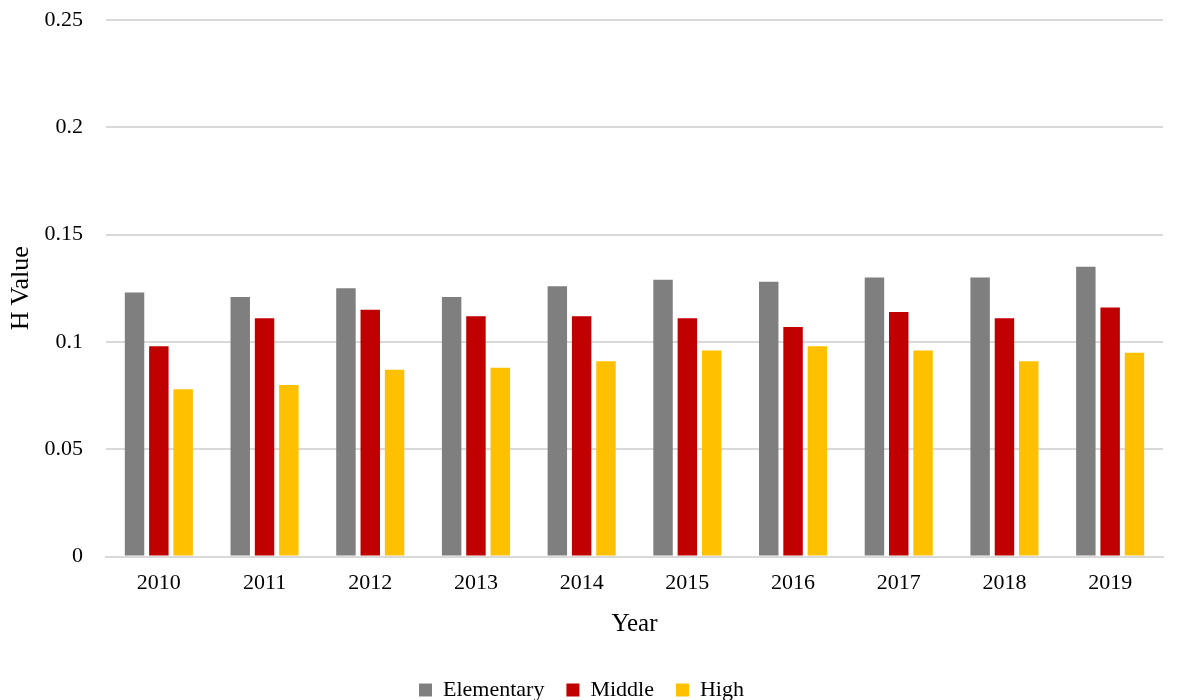 This screenshot has height=700, width=1182. Describe the element at coordinates (20, 288) in the screenshot. I see `y-axis-title: H Value` at that location.